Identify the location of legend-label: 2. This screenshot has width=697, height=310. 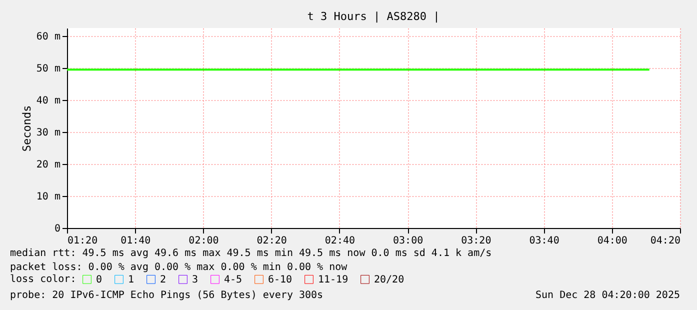
(163, 280).